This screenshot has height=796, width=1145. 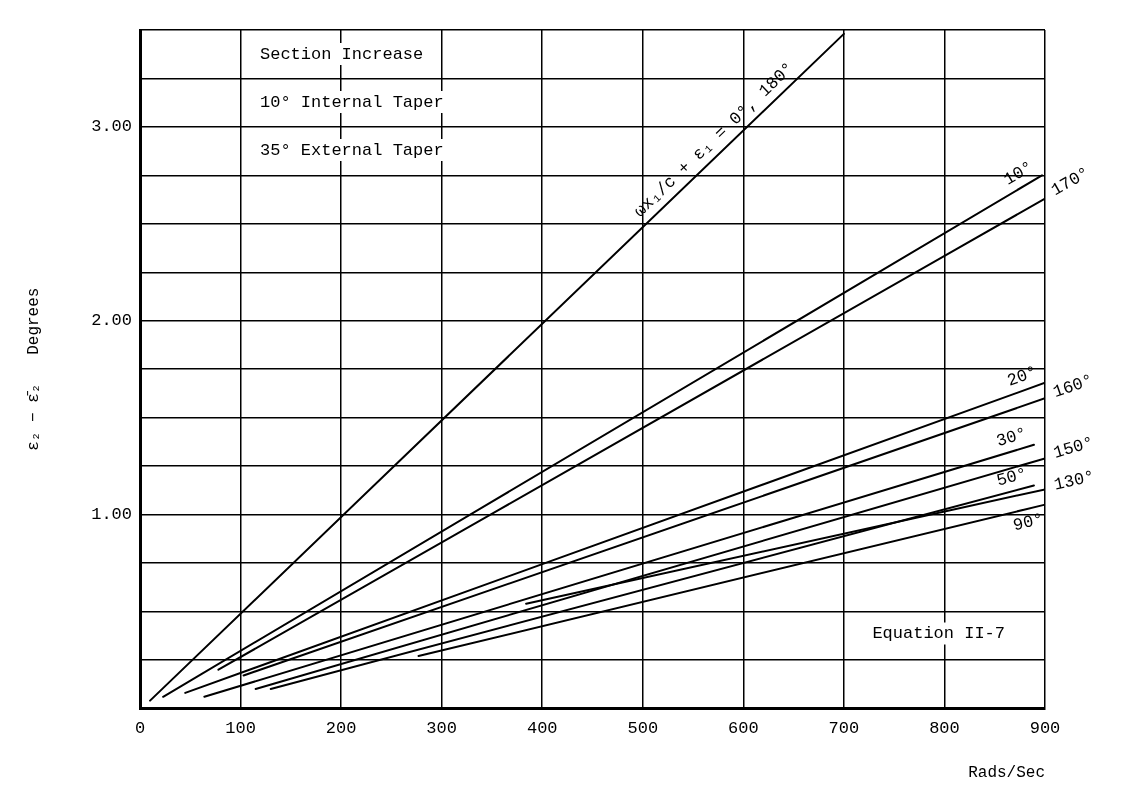 I want to click on text: 130°, so click(x=1074, y=481).